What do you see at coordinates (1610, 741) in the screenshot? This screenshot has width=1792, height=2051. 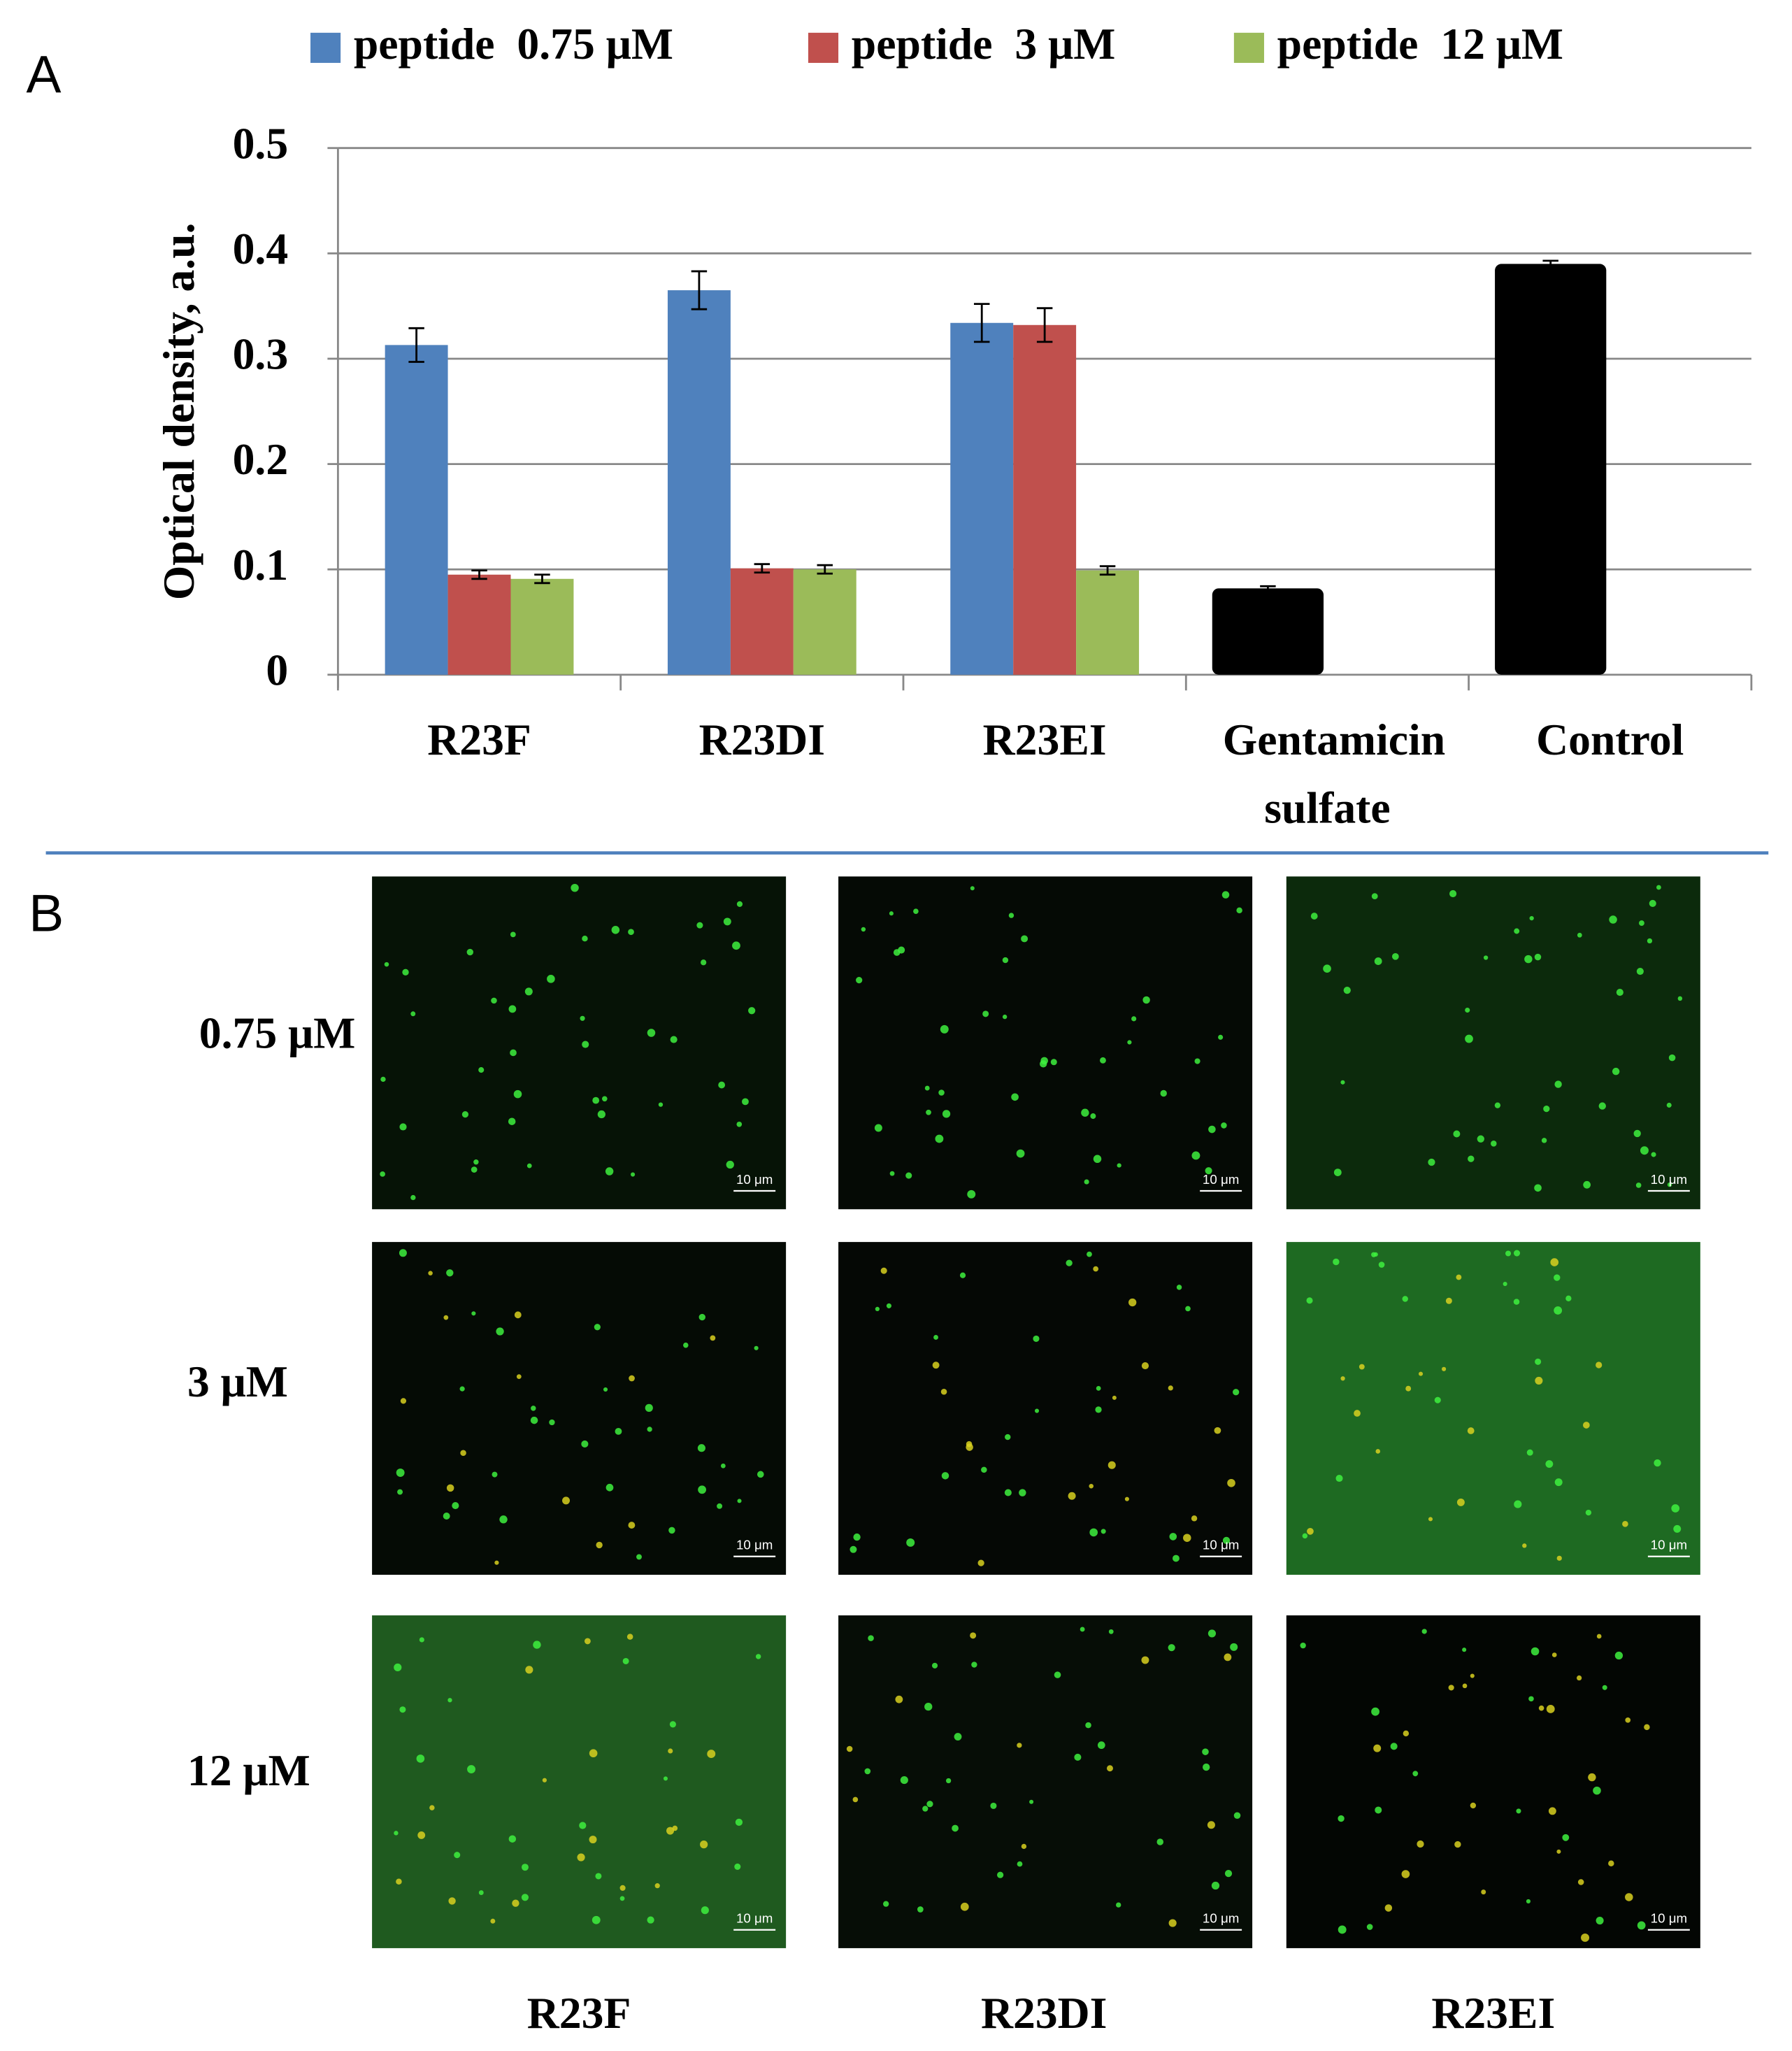 I see `x-label-box: Control` at bounding box center [1610, 741].